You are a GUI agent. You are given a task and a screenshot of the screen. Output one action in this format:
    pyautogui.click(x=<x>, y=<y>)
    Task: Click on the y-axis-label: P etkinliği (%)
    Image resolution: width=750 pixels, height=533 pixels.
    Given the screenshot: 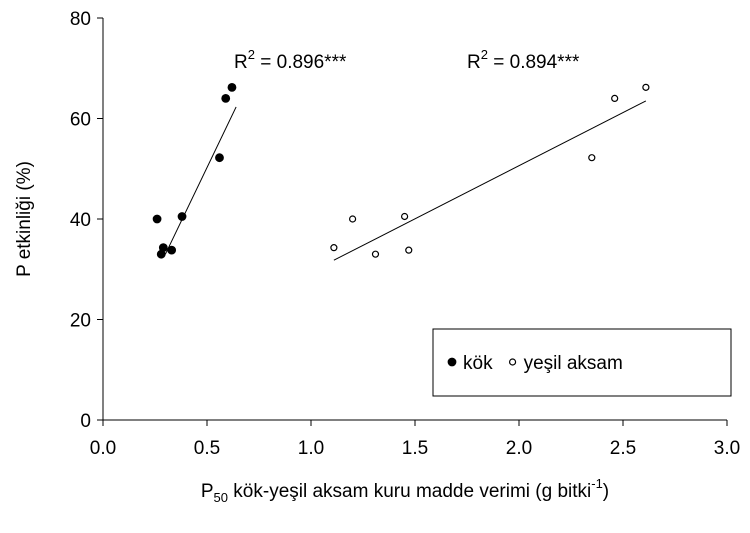 What is the action you would take?
    pyautogui.click(x=24, y=219)
    